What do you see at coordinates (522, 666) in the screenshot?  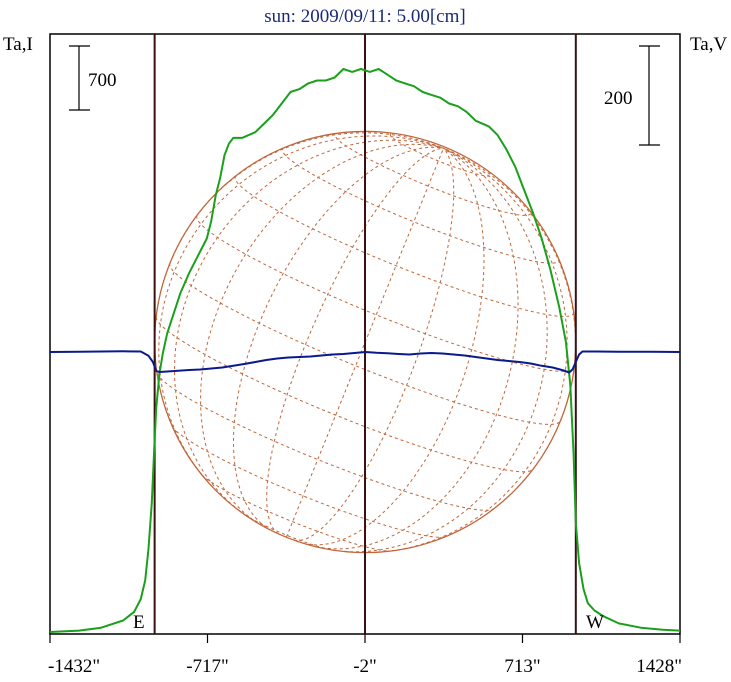 I see `x-tick-label: 713"` at bounding box center [522, 666].